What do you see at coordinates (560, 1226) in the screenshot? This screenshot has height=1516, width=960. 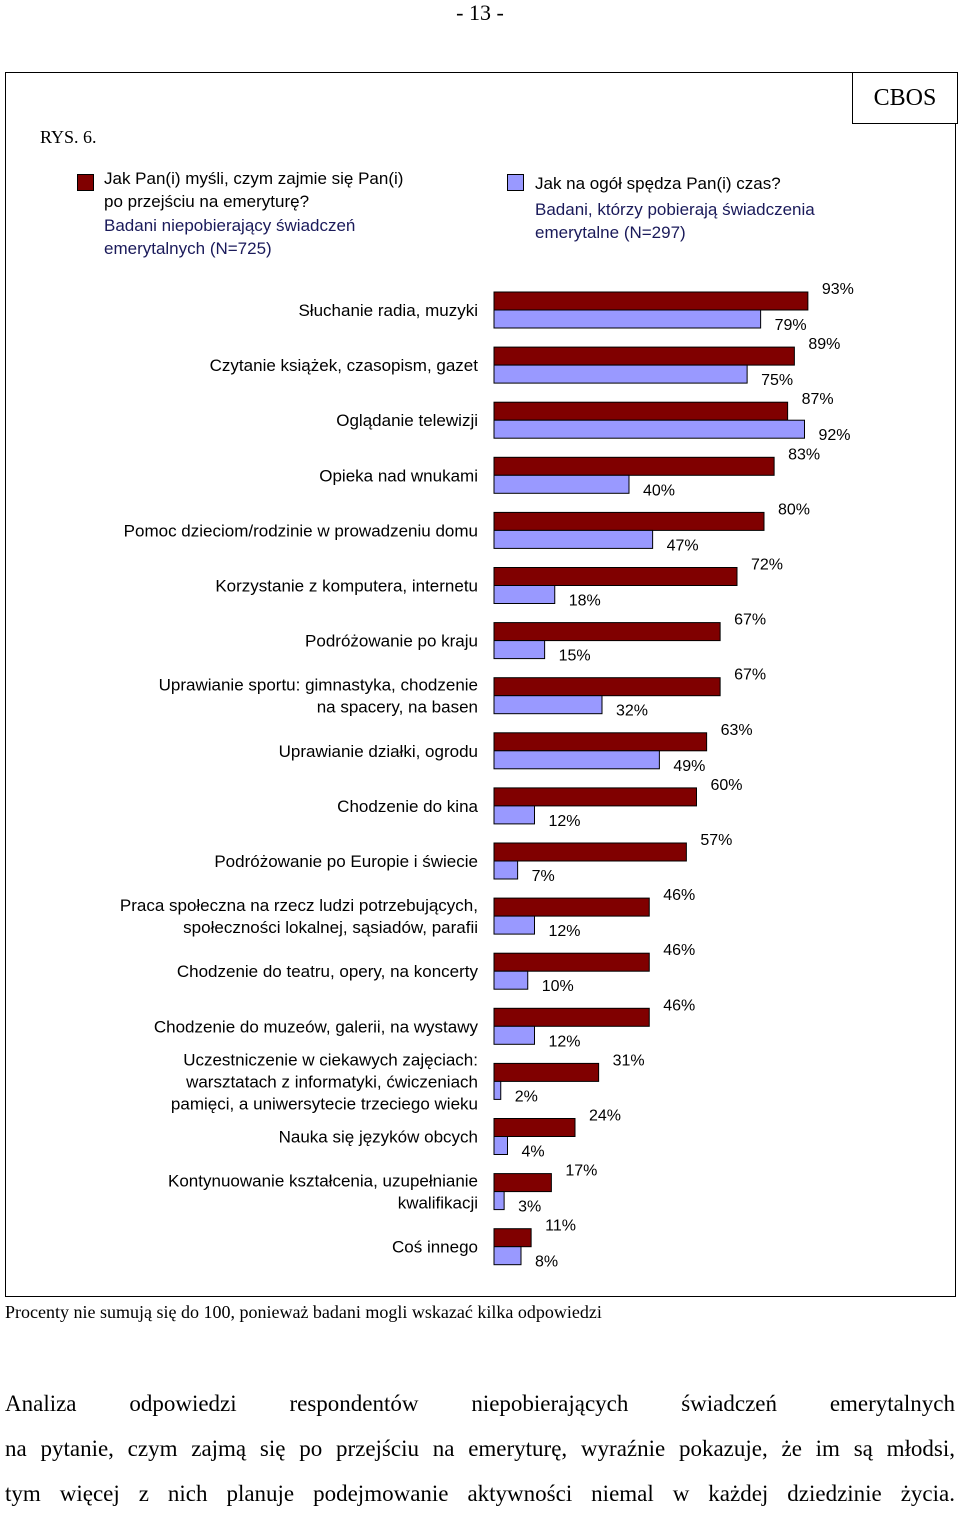 I see `data-label-series1: 11%` at bounding box center [560, 1226].